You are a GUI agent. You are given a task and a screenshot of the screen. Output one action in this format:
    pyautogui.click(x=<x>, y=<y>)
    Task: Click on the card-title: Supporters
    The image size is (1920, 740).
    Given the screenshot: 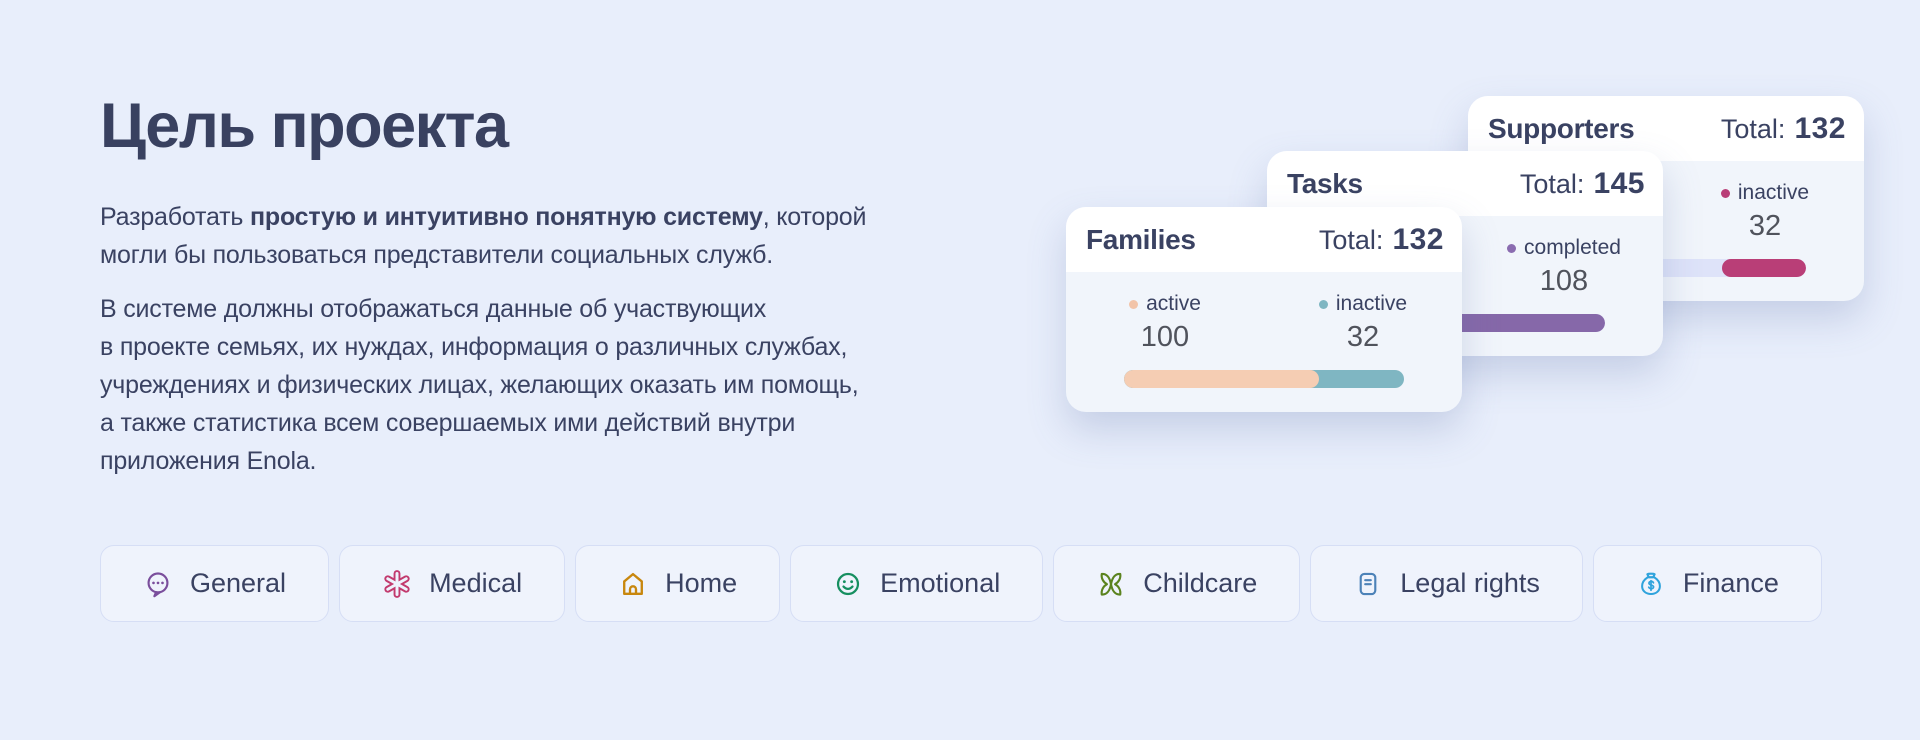 What is the action you would take?
    pyautogui.click(x=1561, y=128)
    